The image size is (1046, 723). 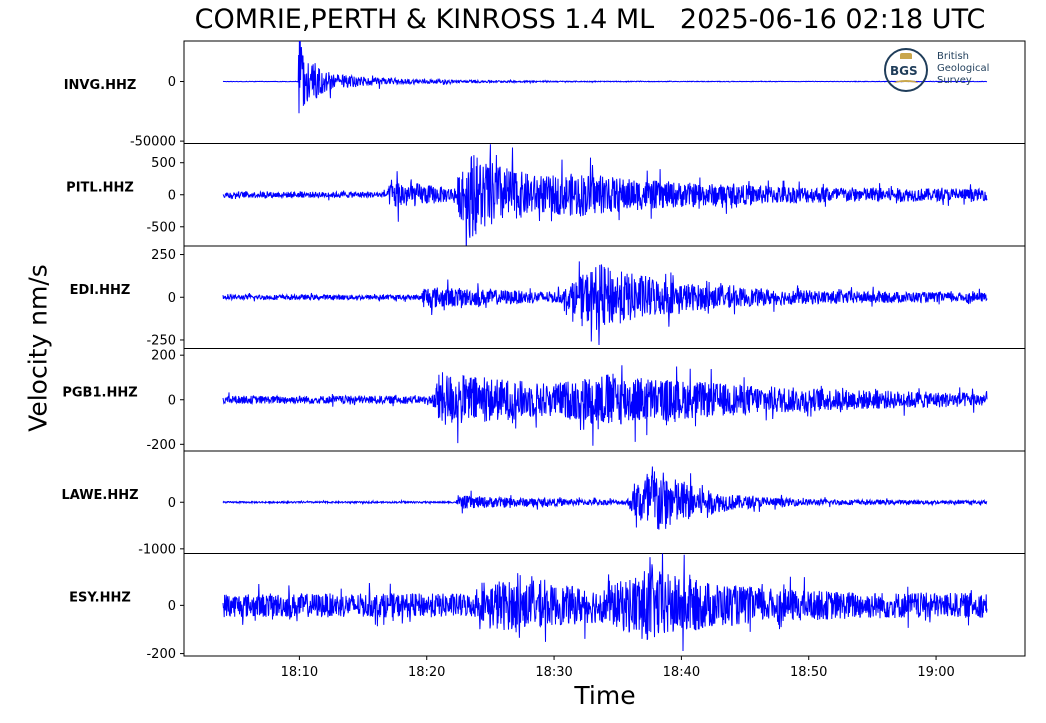 What do you see at coordinates (553, 672) in the screenshot?
I see `x-tick-label: 18:30` at bounding box center [553, 672].